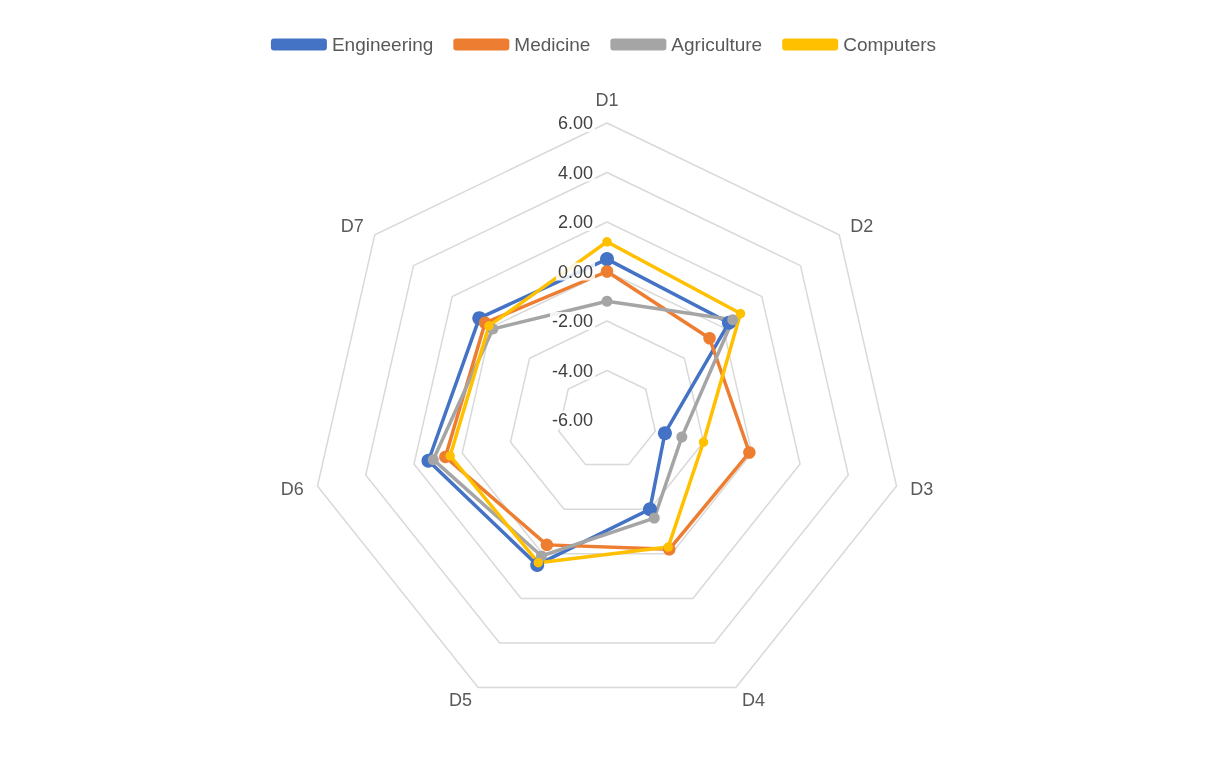 The height and width of the screenshot is (758, 1207). What do you see at coordinates (890, 44) in the screenshot?
I see `legend-label: Computers` at bounding box center [890, 44].